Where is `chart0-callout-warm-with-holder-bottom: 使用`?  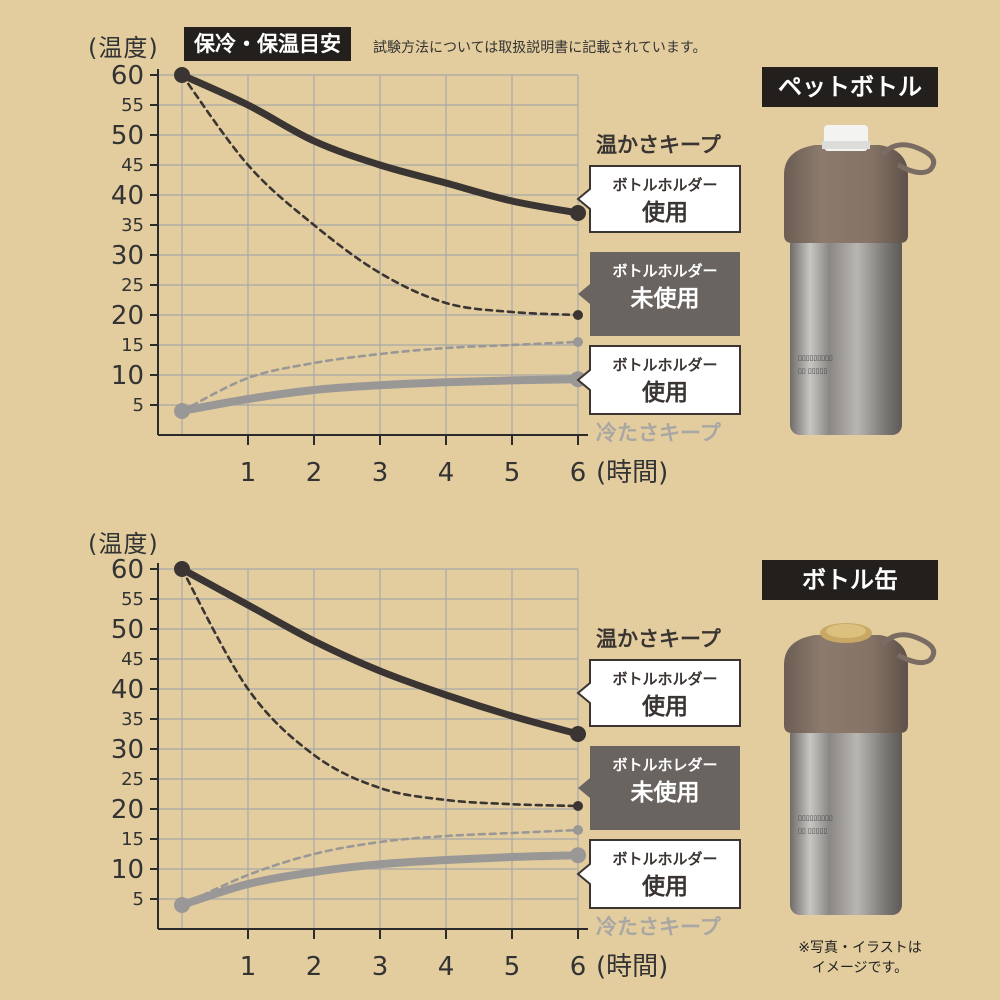 chart0-callout-warm-with-holder-bottom: 使用 is located at coordinates (664, 213).